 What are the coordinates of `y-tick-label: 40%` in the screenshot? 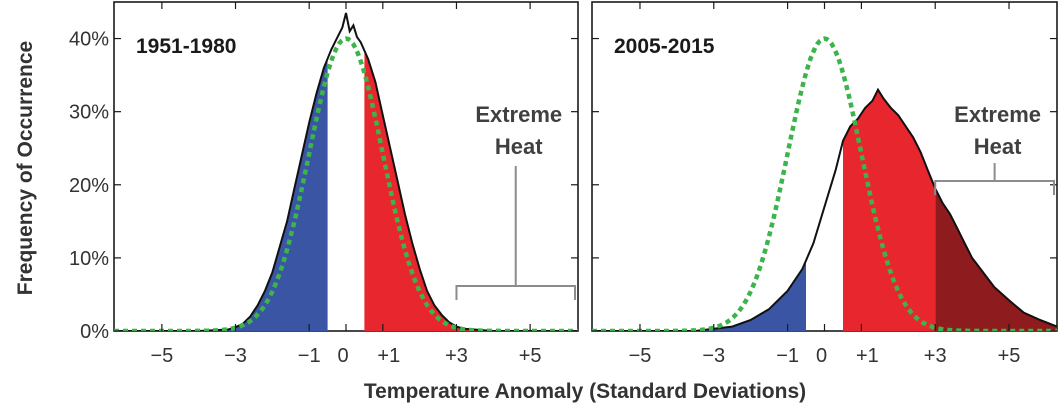 It's located at (89, 40).